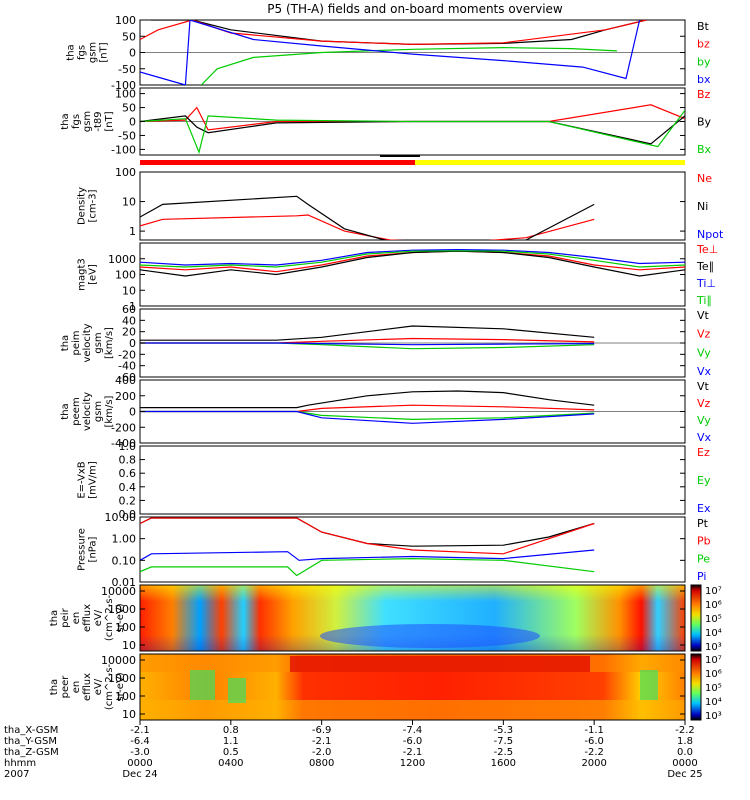  Describe the element at coordinates (713, 716) in the screenshot. I see `colorbar-tick-label: 10³` at that location.